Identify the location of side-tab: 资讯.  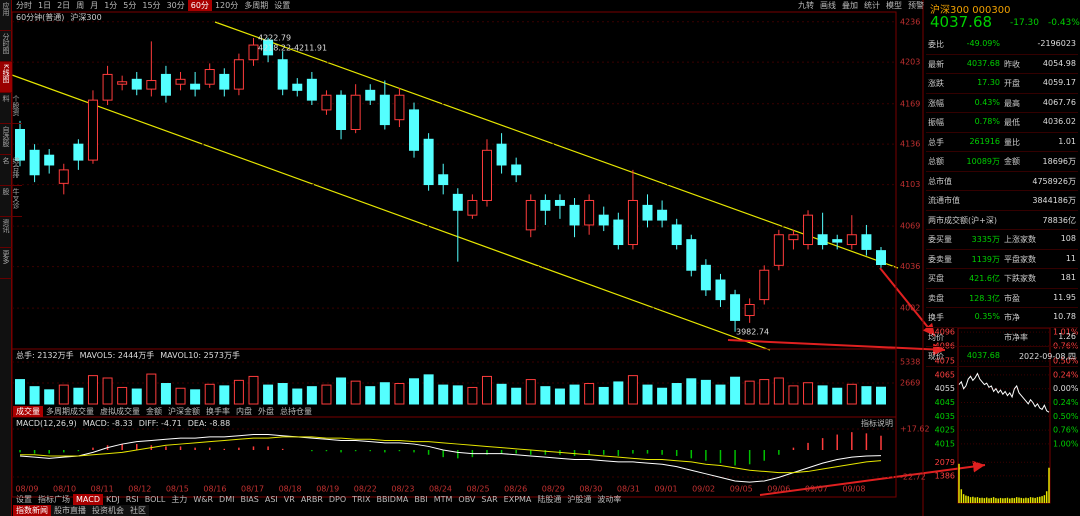
(6, 232).